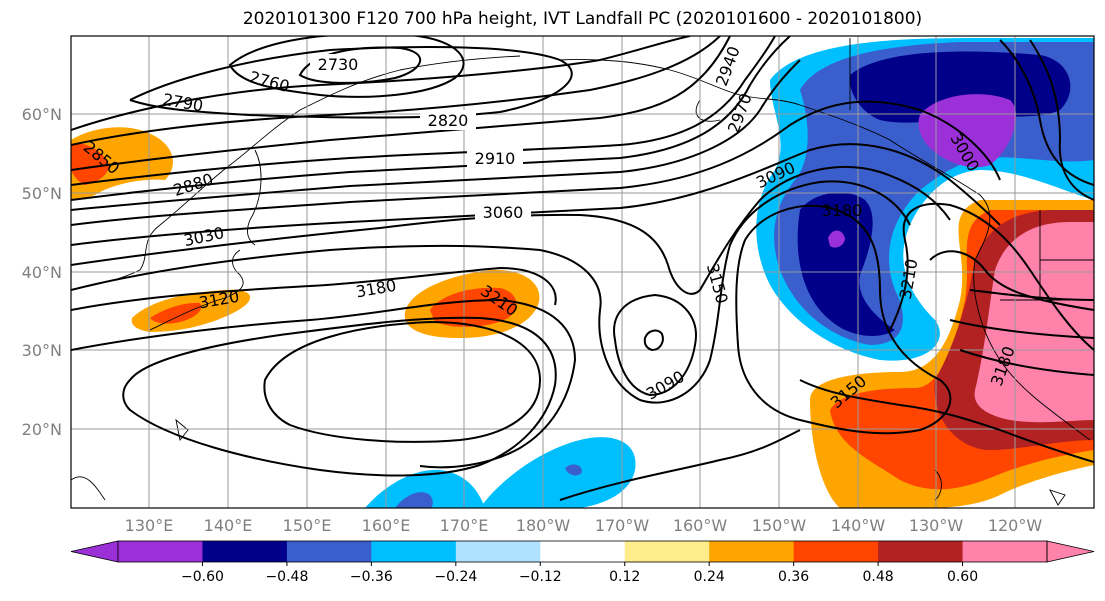 The width and height of the screenshot is (1105, 601). What do you see at coordinates (680, 465) in the screenshot?
I see `contour-south` at bounding box center [680, 465].